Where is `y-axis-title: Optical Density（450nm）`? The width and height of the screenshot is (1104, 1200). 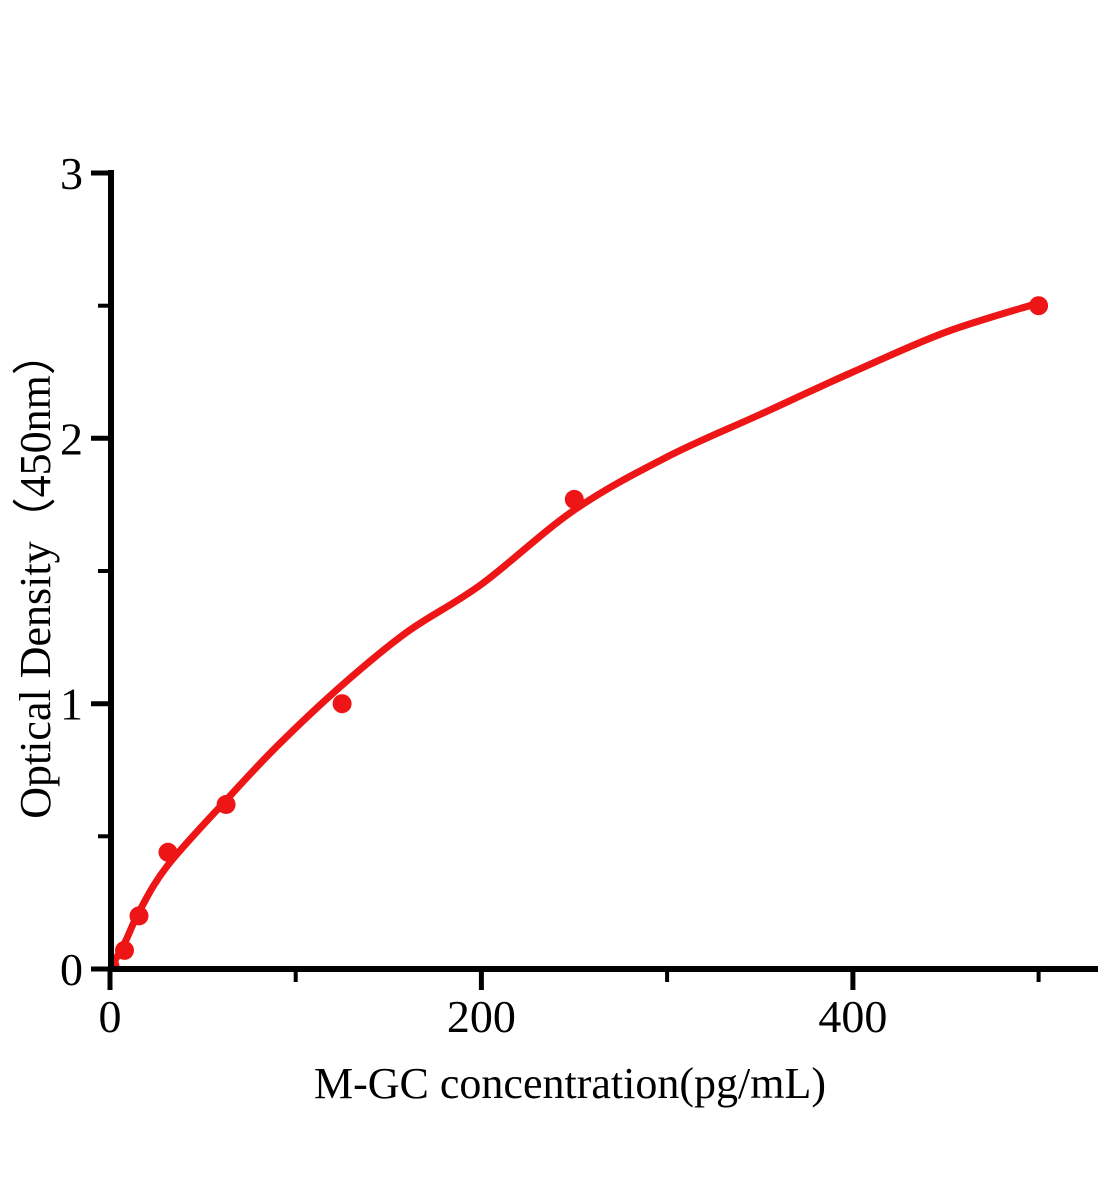 y-axis-title: Optical Density（450nm） is located at coordinates (35, 575).